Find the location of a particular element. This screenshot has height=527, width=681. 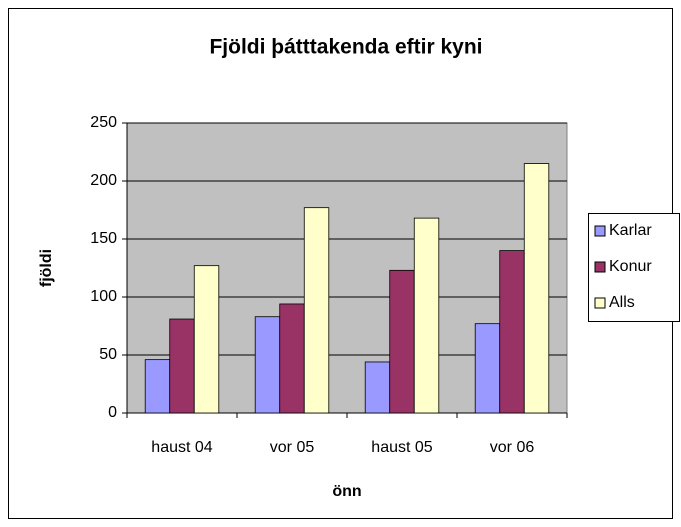

x-tick-label: vor 06 is located at coordinates (512, 447).